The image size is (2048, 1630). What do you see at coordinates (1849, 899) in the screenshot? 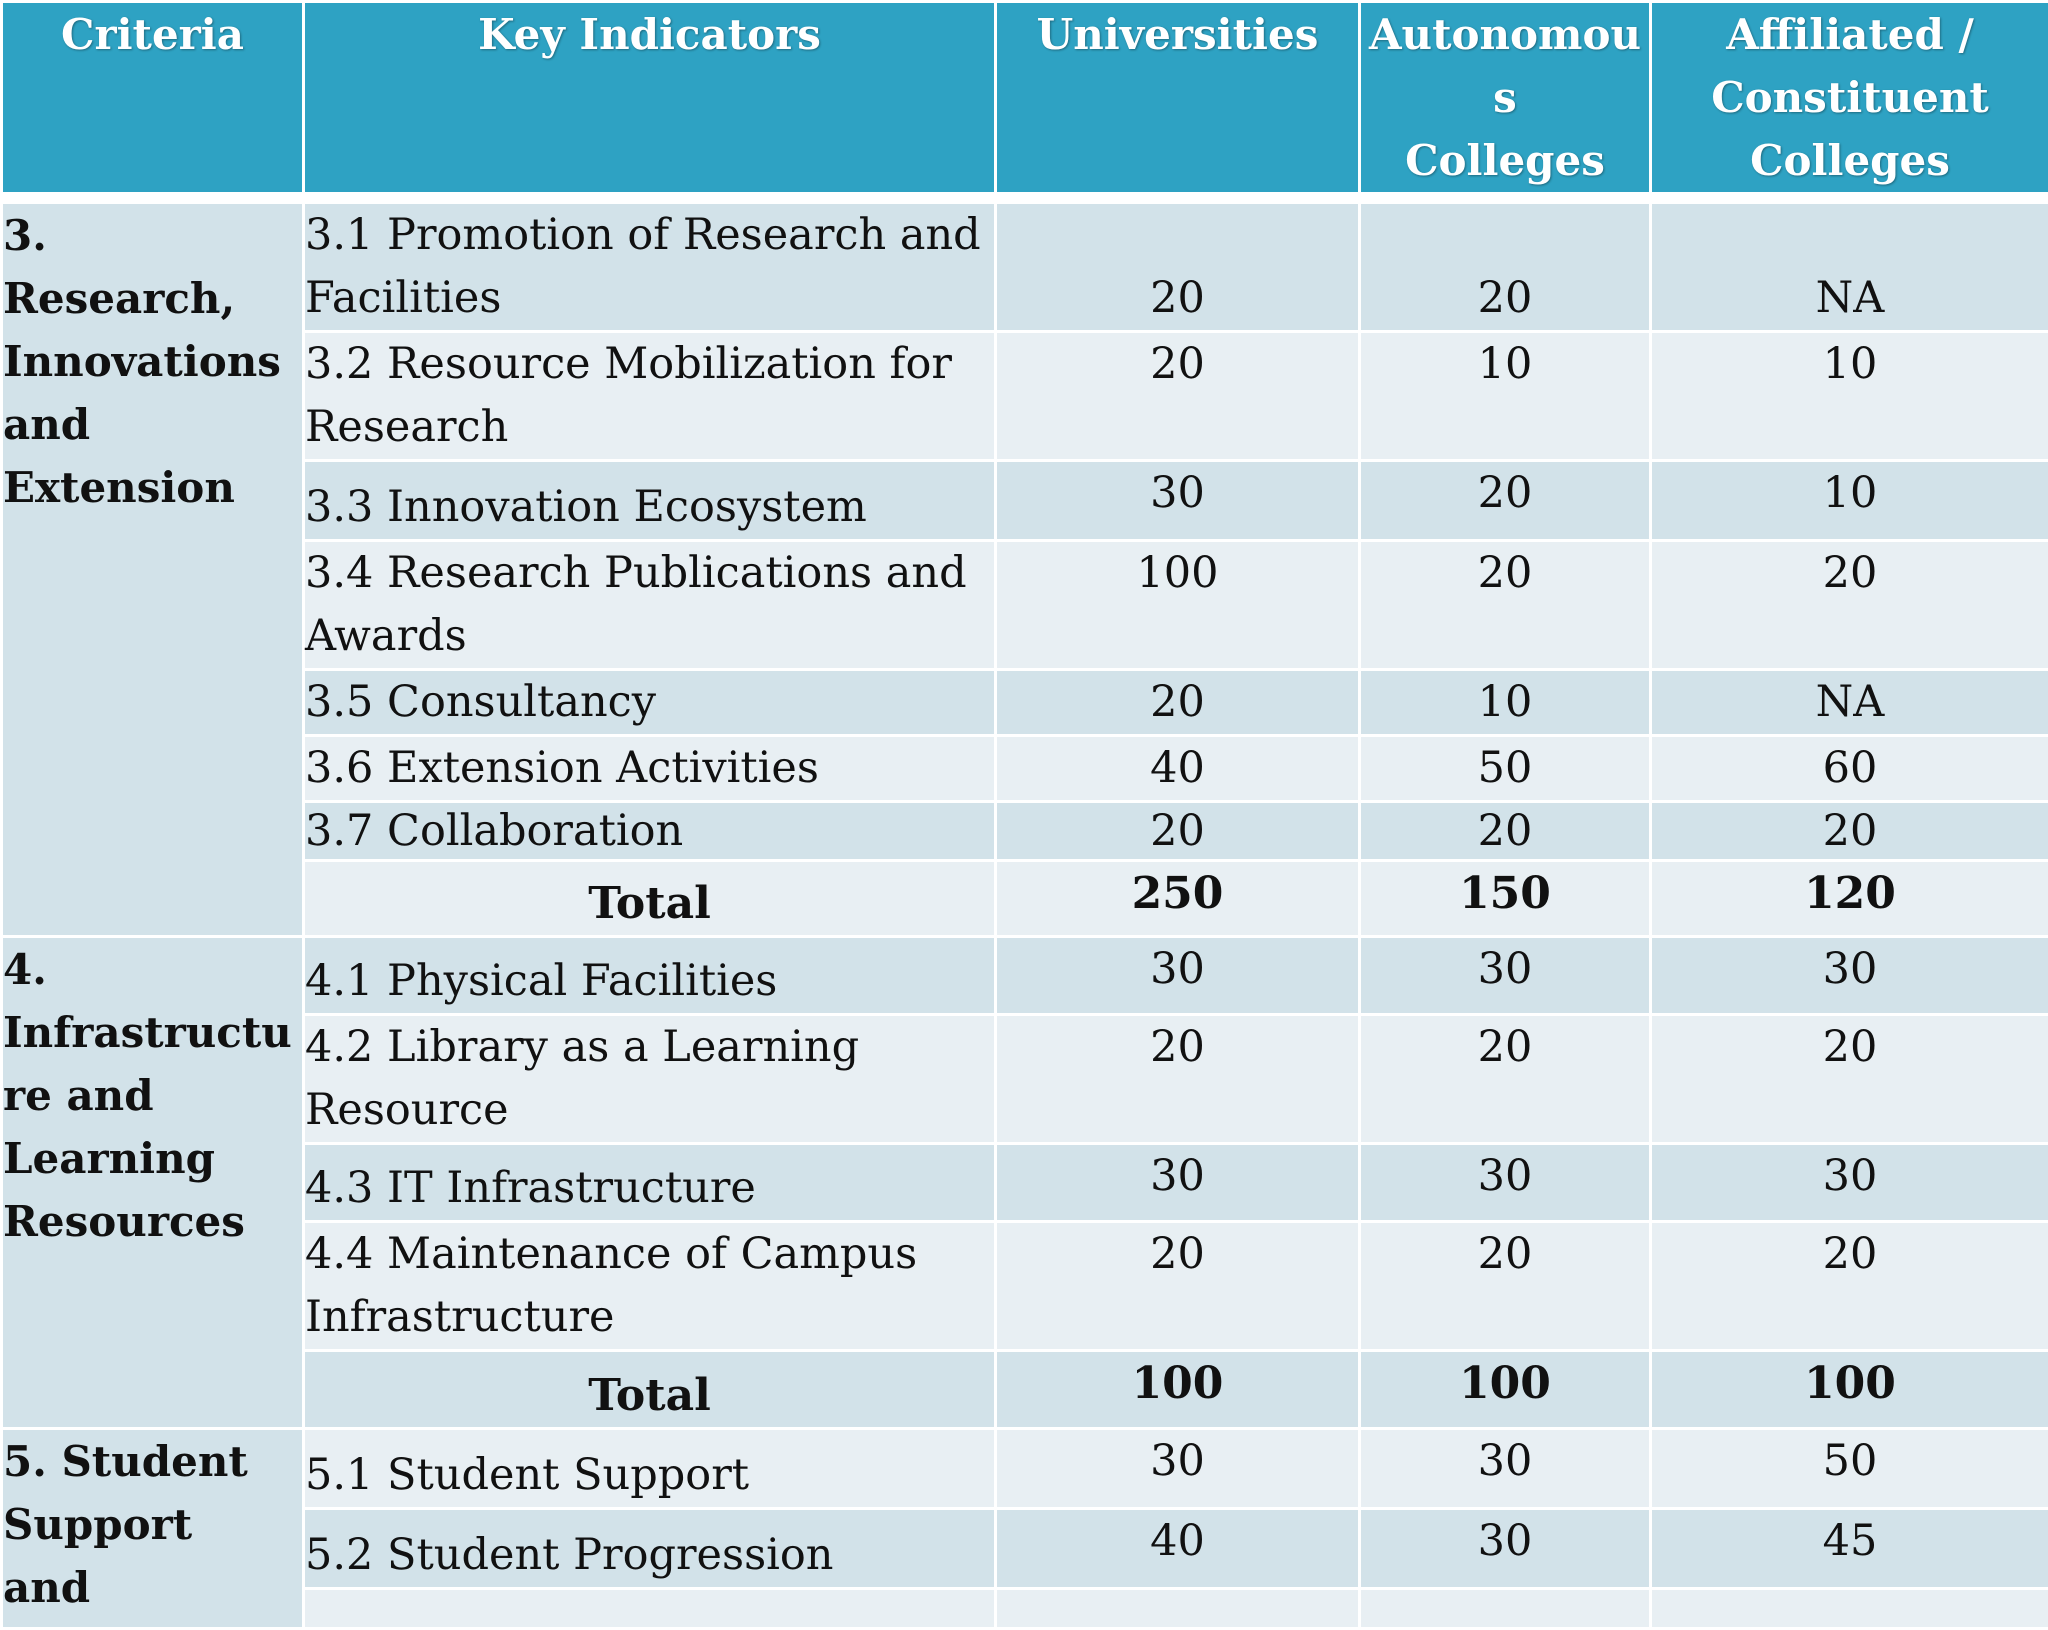
I see `total-value: 120` at bounding box center [1849, 899].